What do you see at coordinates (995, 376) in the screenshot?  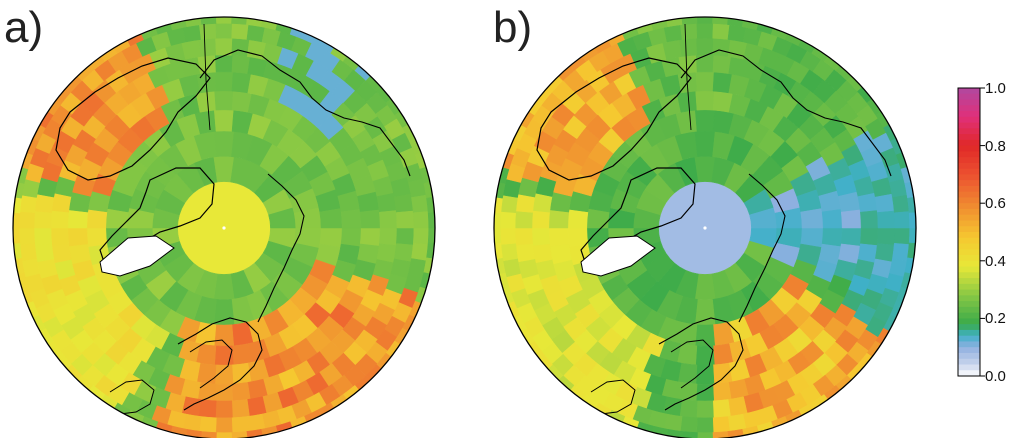 I see `colorbar-tick-label: 0.0` at bounding box center [995, 376].